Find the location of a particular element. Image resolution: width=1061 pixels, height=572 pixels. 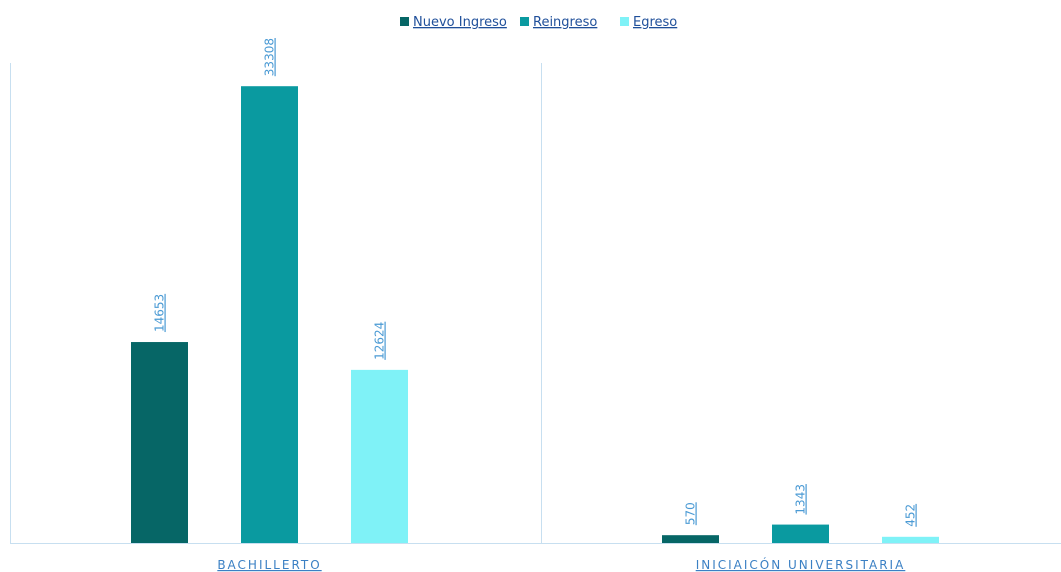

data-label: 33308 is located at coordinates (270, 57).